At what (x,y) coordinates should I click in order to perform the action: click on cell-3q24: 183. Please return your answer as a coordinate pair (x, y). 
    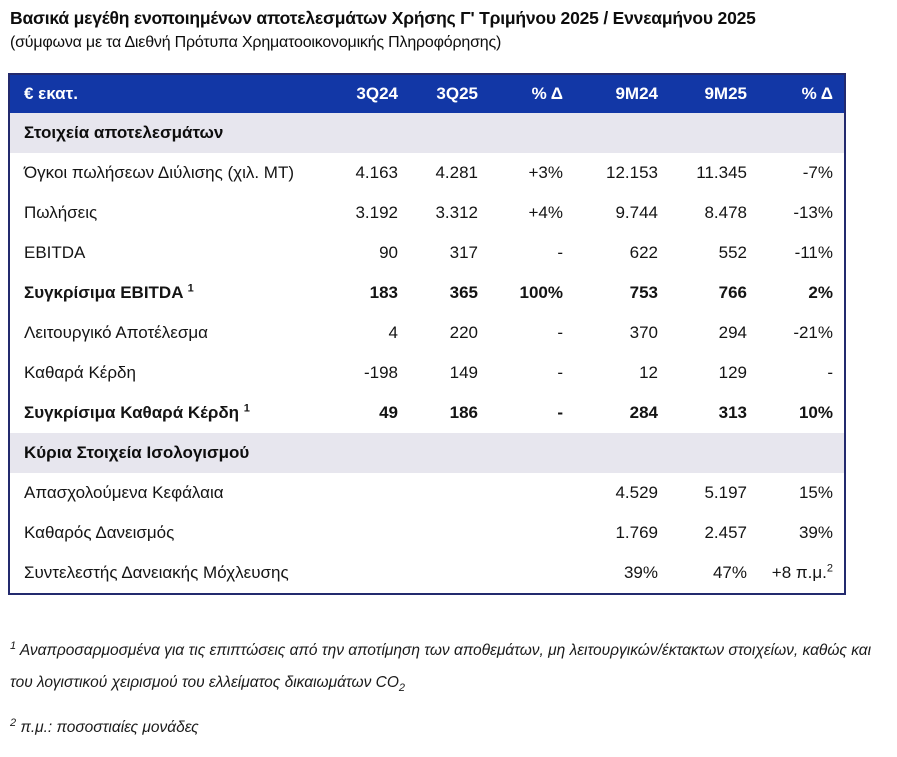
    Looking at the image, I should click on (383, 292).